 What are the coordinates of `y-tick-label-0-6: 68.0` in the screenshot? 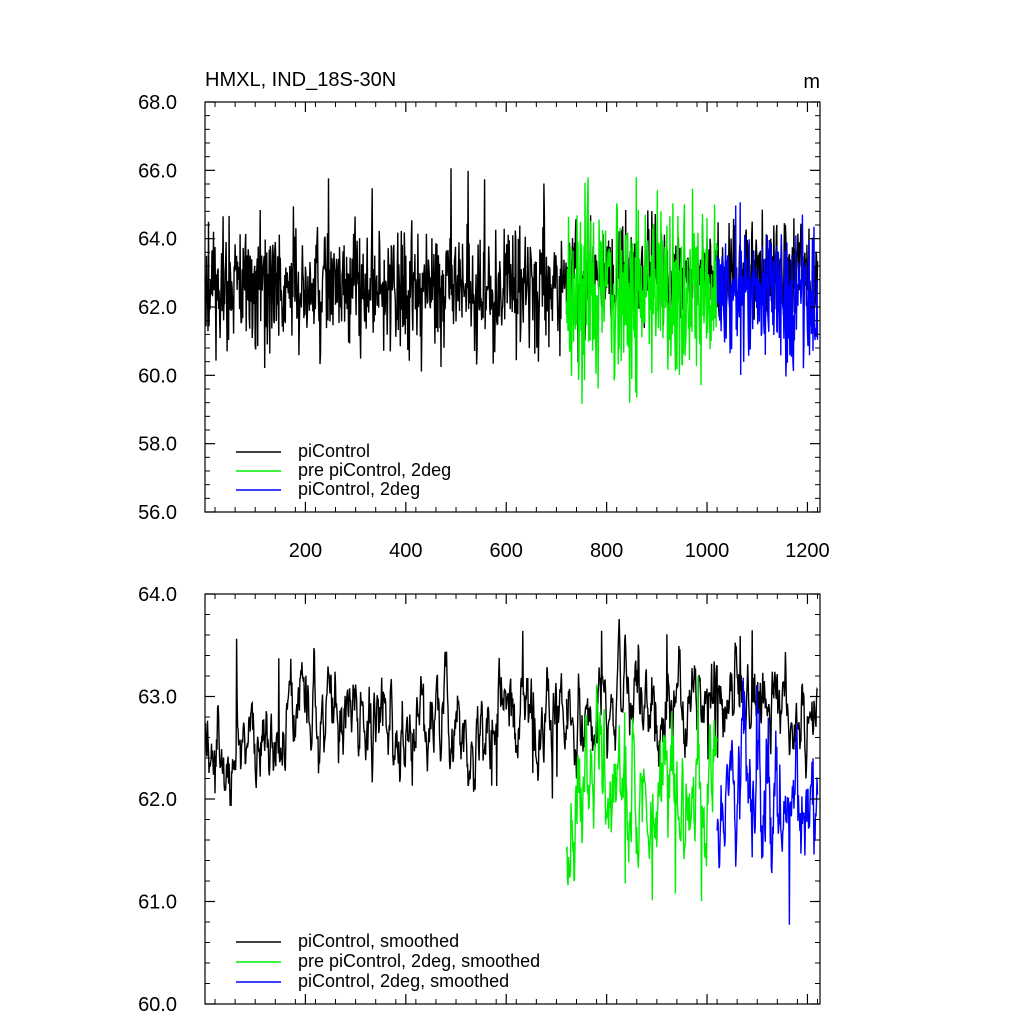 It's located at (157, 103).